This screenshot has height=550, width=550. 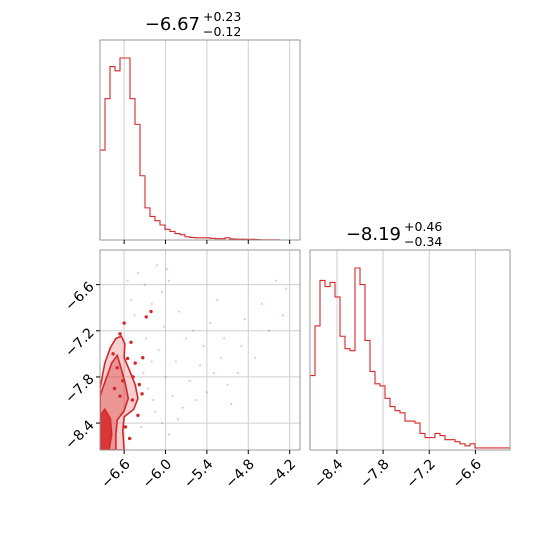 I want to click on scatter-x-ticks: −6.6 −6.0 −5.4 −4.8 −4.2, so click(x=198, y=471).